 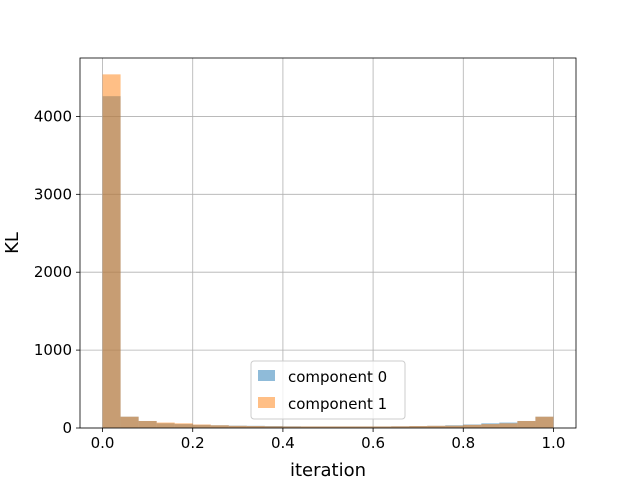 What do you see at coordinates (283, 443) in the screenshot?
I see `x-tick-label: 0.4` at bounding box center [283, 443].